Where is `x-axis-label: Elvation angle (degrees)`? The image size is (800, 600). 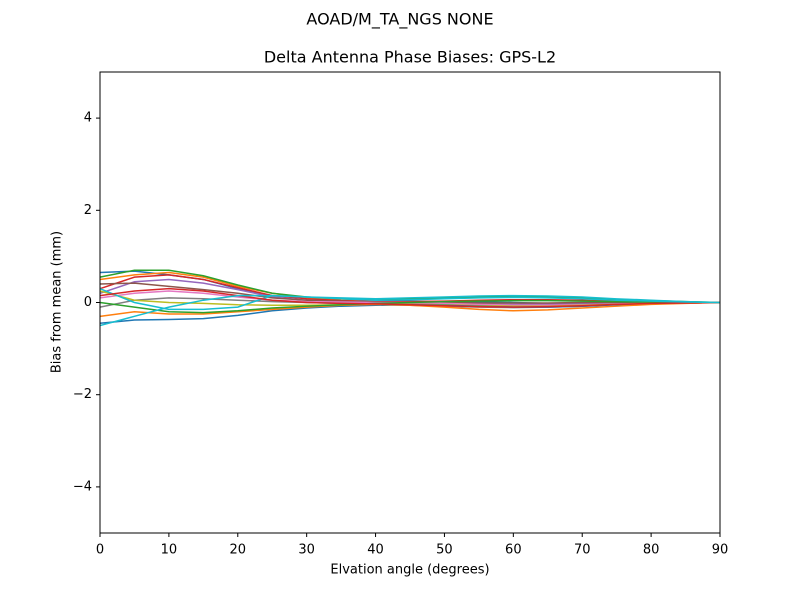 x-axis-label: Elvation angle (degrees) is located at coordinates (409, 570).